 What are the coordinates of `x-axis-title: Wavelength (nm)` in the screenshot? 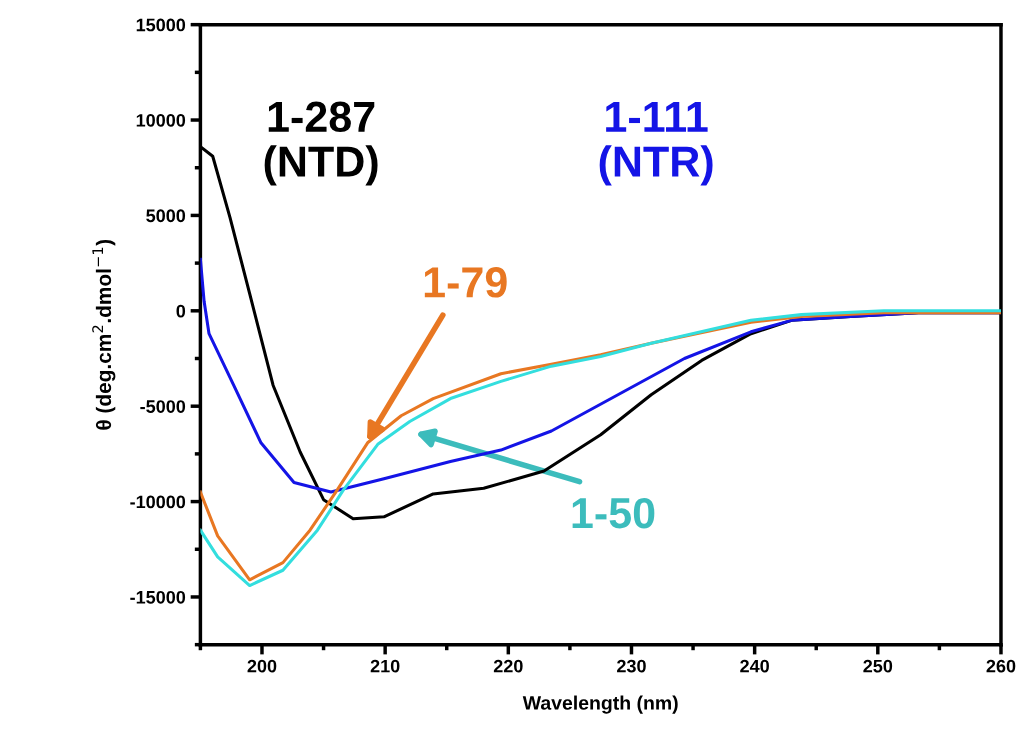 It's located at (600, 704).